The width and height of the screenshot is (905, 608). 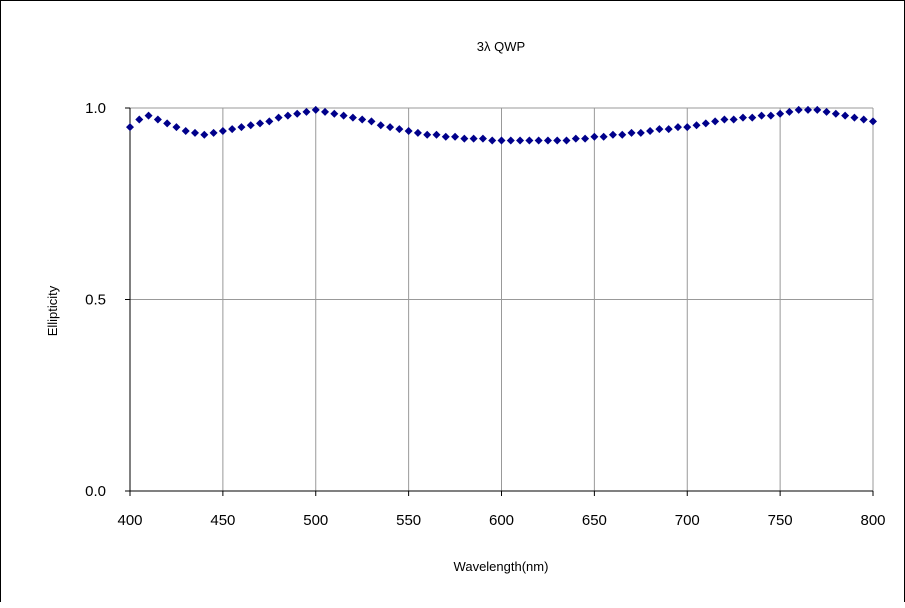 What do you see at coordinates (780, 520) in the screenshot?
I see `x-tick-label: 750` at bounding box center [780, 520].